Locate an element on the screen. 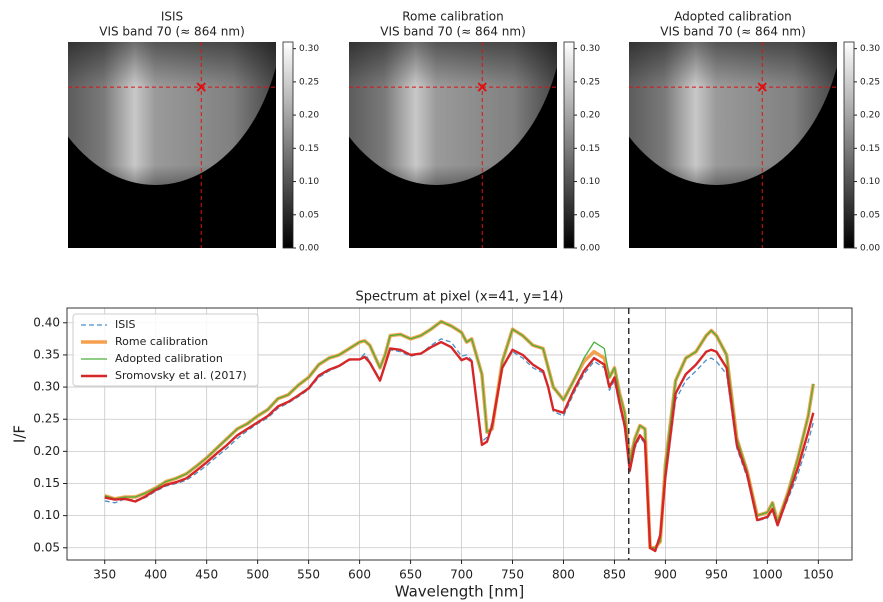 Image resolution: width=883 pixels, height=602 pixels. y-tick-label: 0.10 is located at coordinates (46, 515).